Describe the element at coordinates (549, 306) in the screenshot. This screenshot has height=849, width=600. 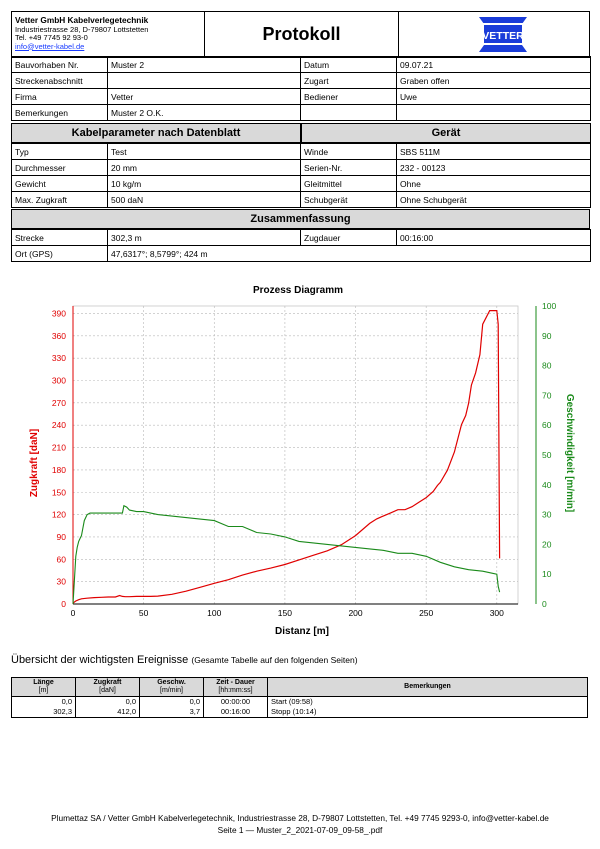
I see `y-right-tick-label: 100` at that location.